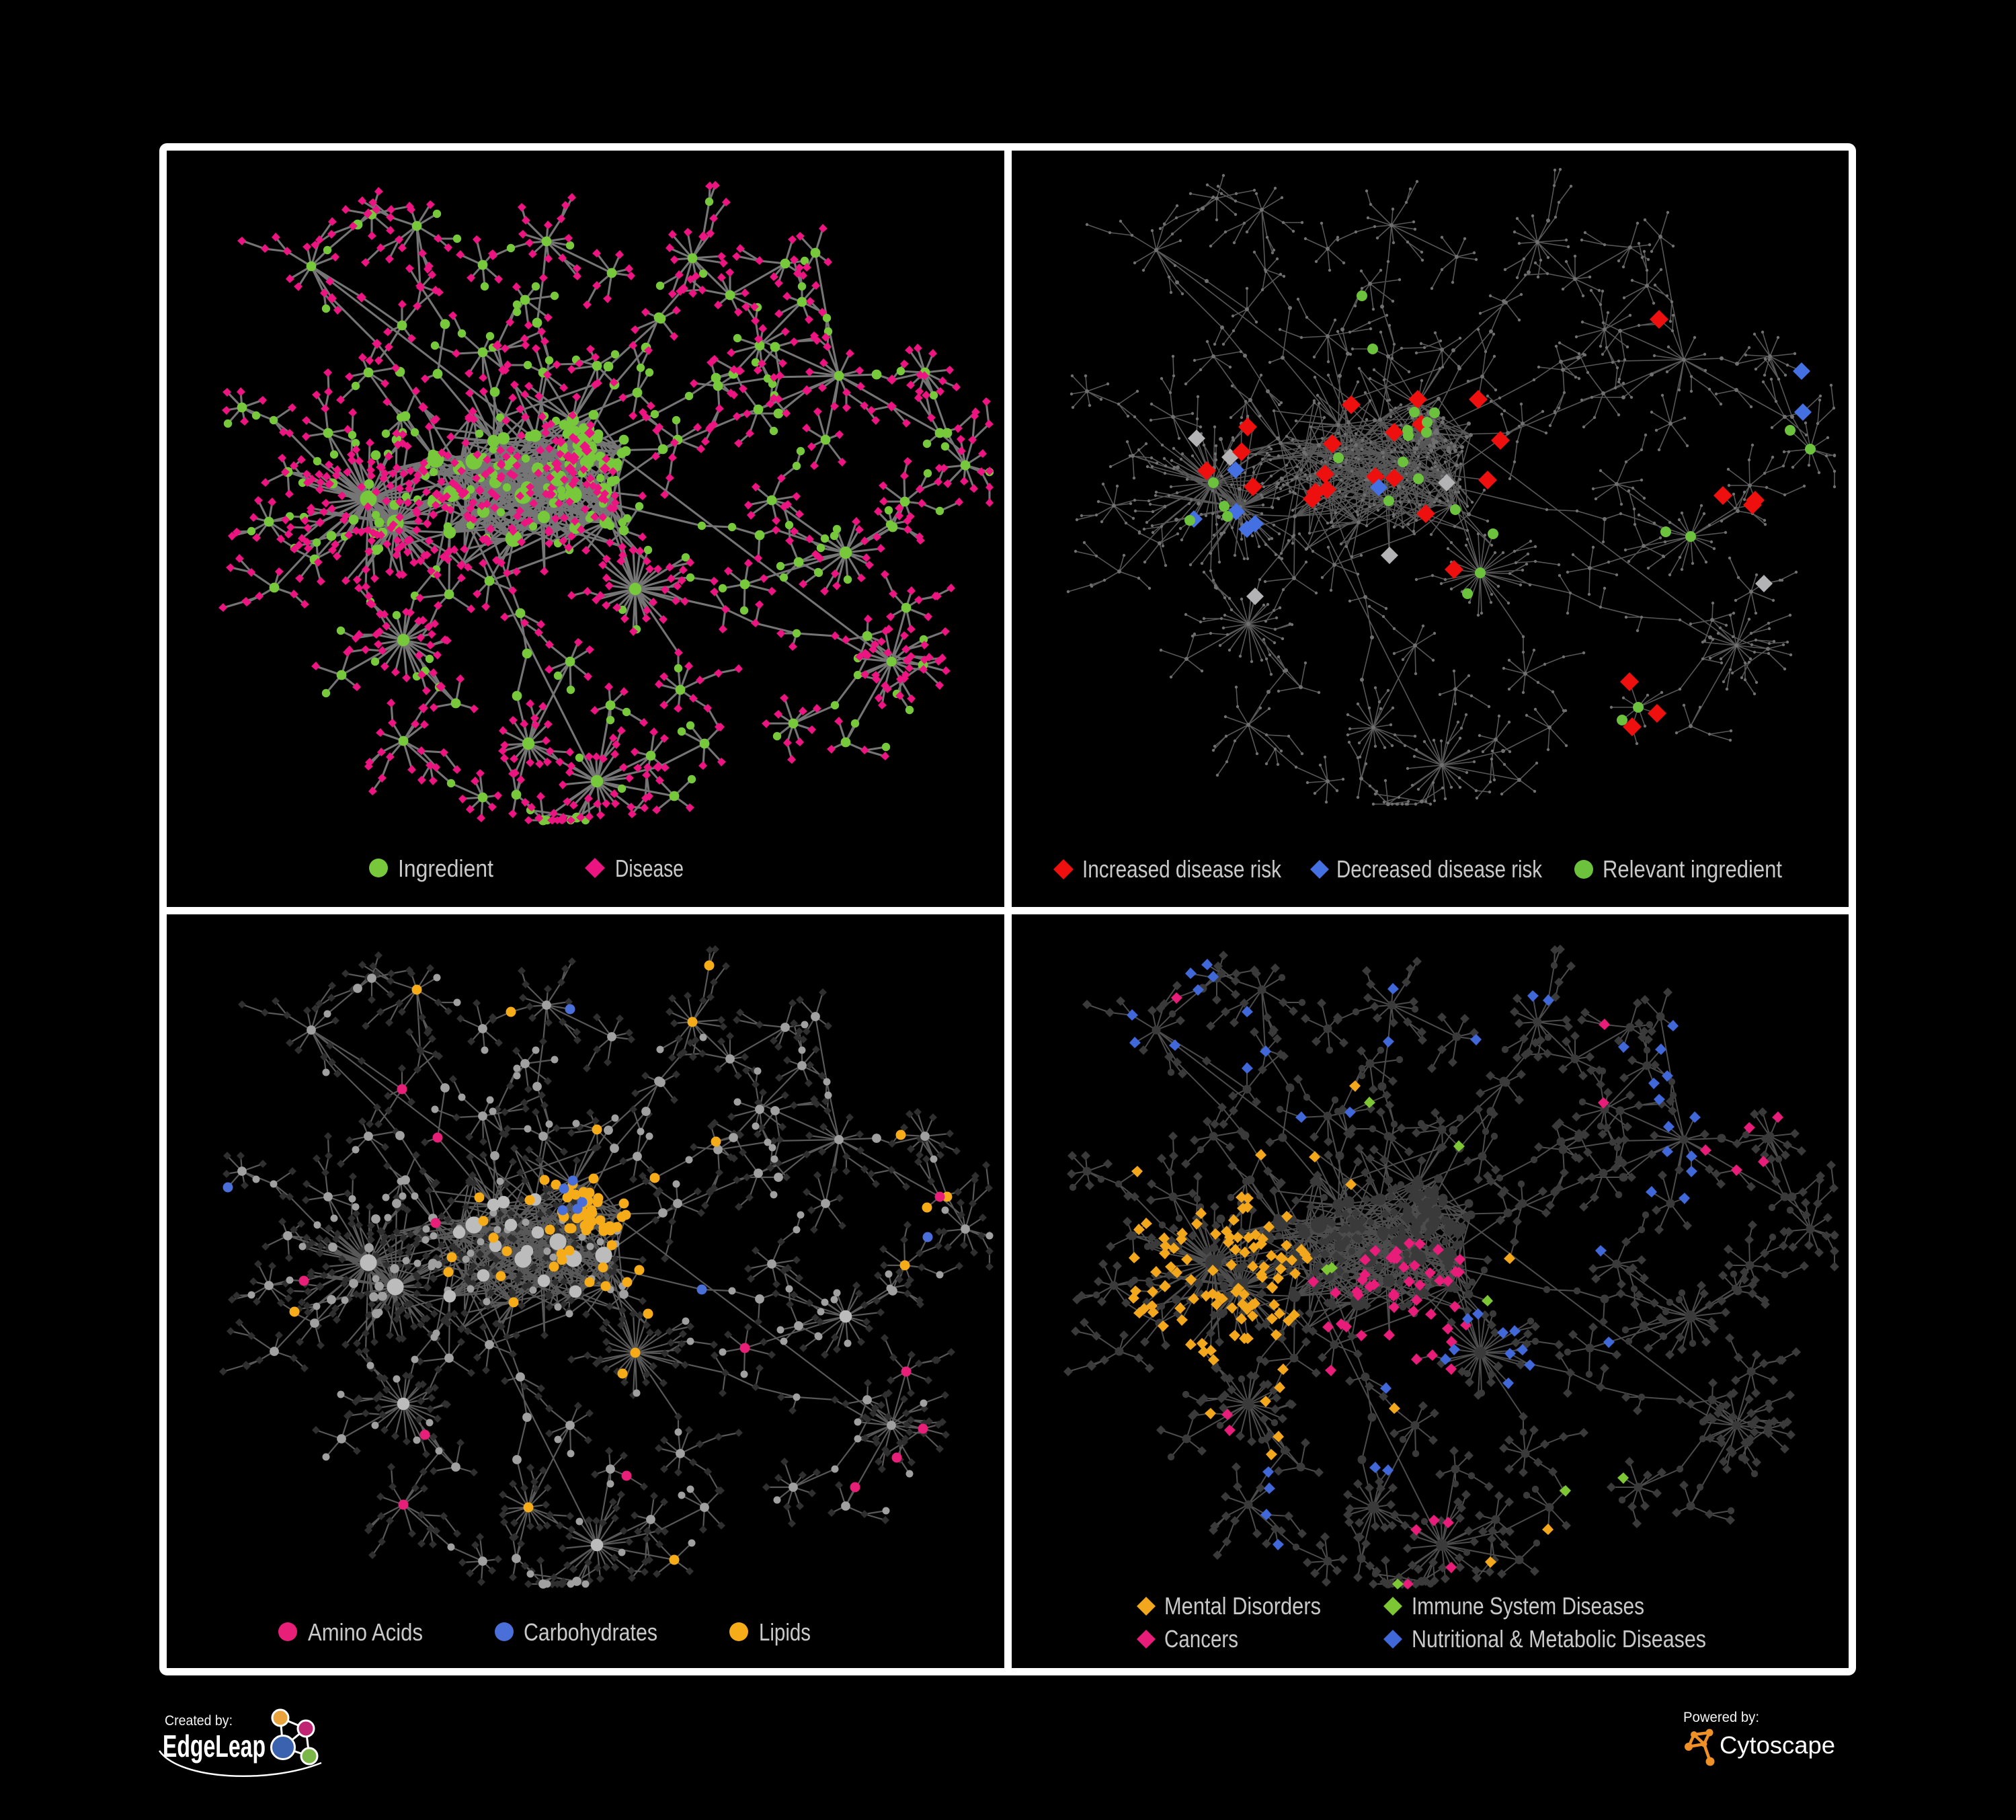  I want to click on svg-text: Lipids, so click(785, 1632).